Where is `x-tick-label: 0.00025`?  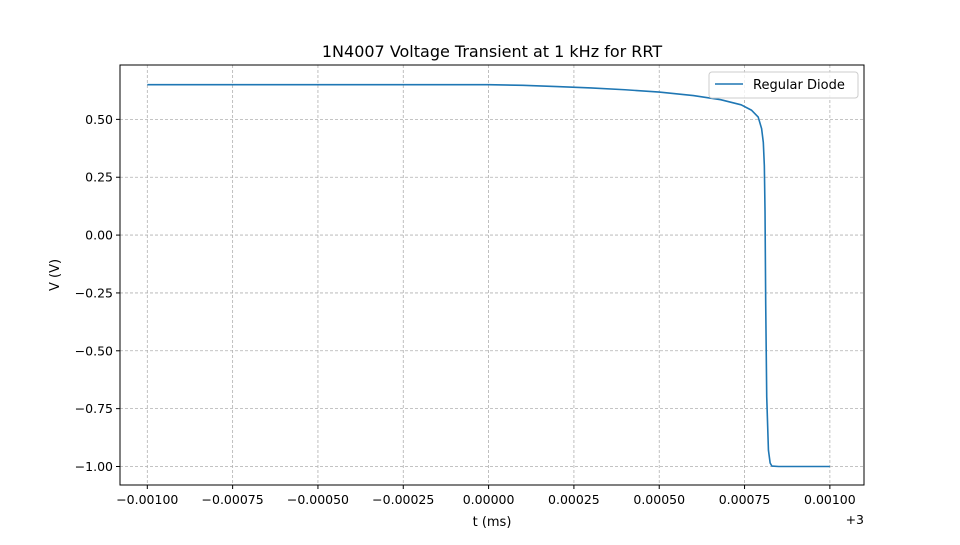 x-tick-label: 0.00025 is located at coordinates (574, 499).